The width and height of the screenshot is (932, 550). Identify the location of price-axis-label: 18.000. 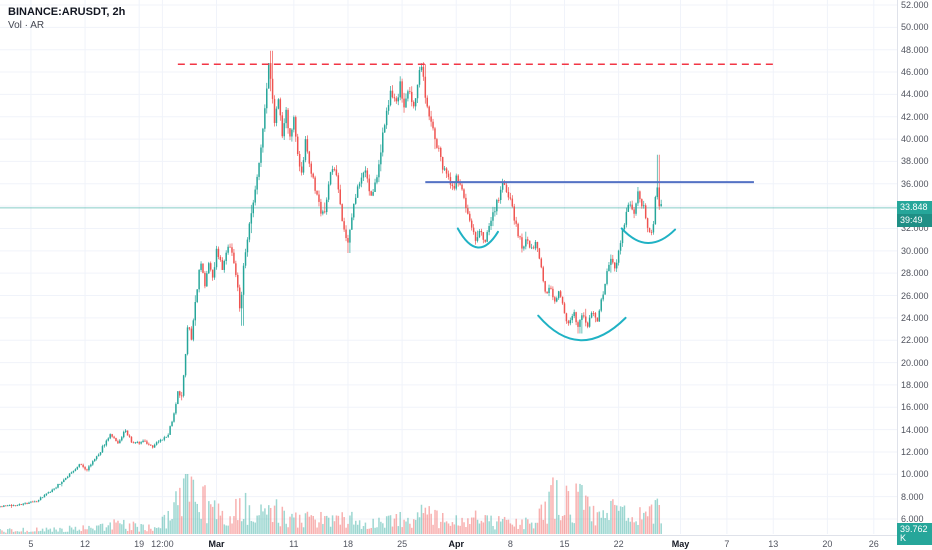
(915, 384).